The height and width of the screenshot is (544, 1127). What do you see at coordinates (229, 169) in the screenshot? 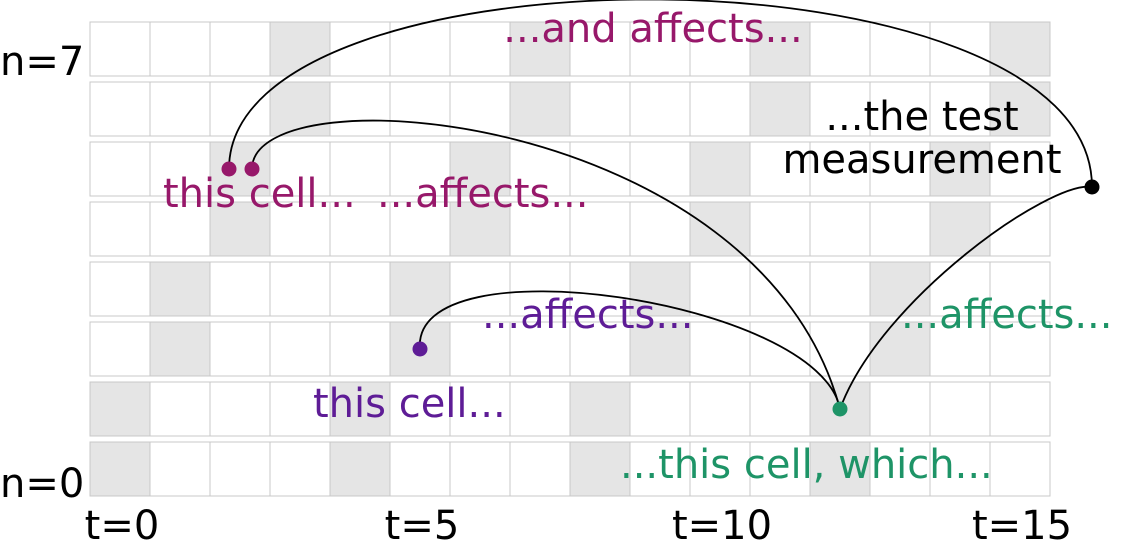
I see `magenta-dot-left` at bounding box center [229, 169].